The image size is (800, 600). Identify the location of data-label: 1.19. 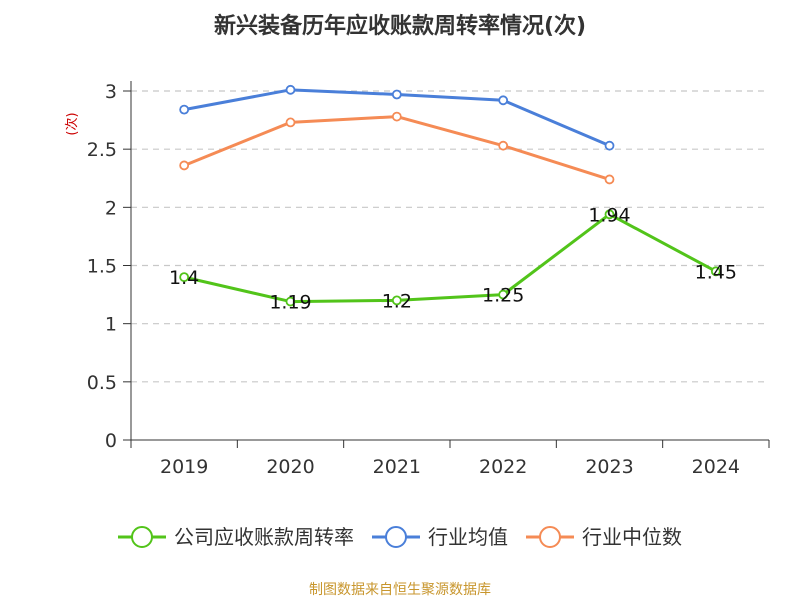
(290, 303).